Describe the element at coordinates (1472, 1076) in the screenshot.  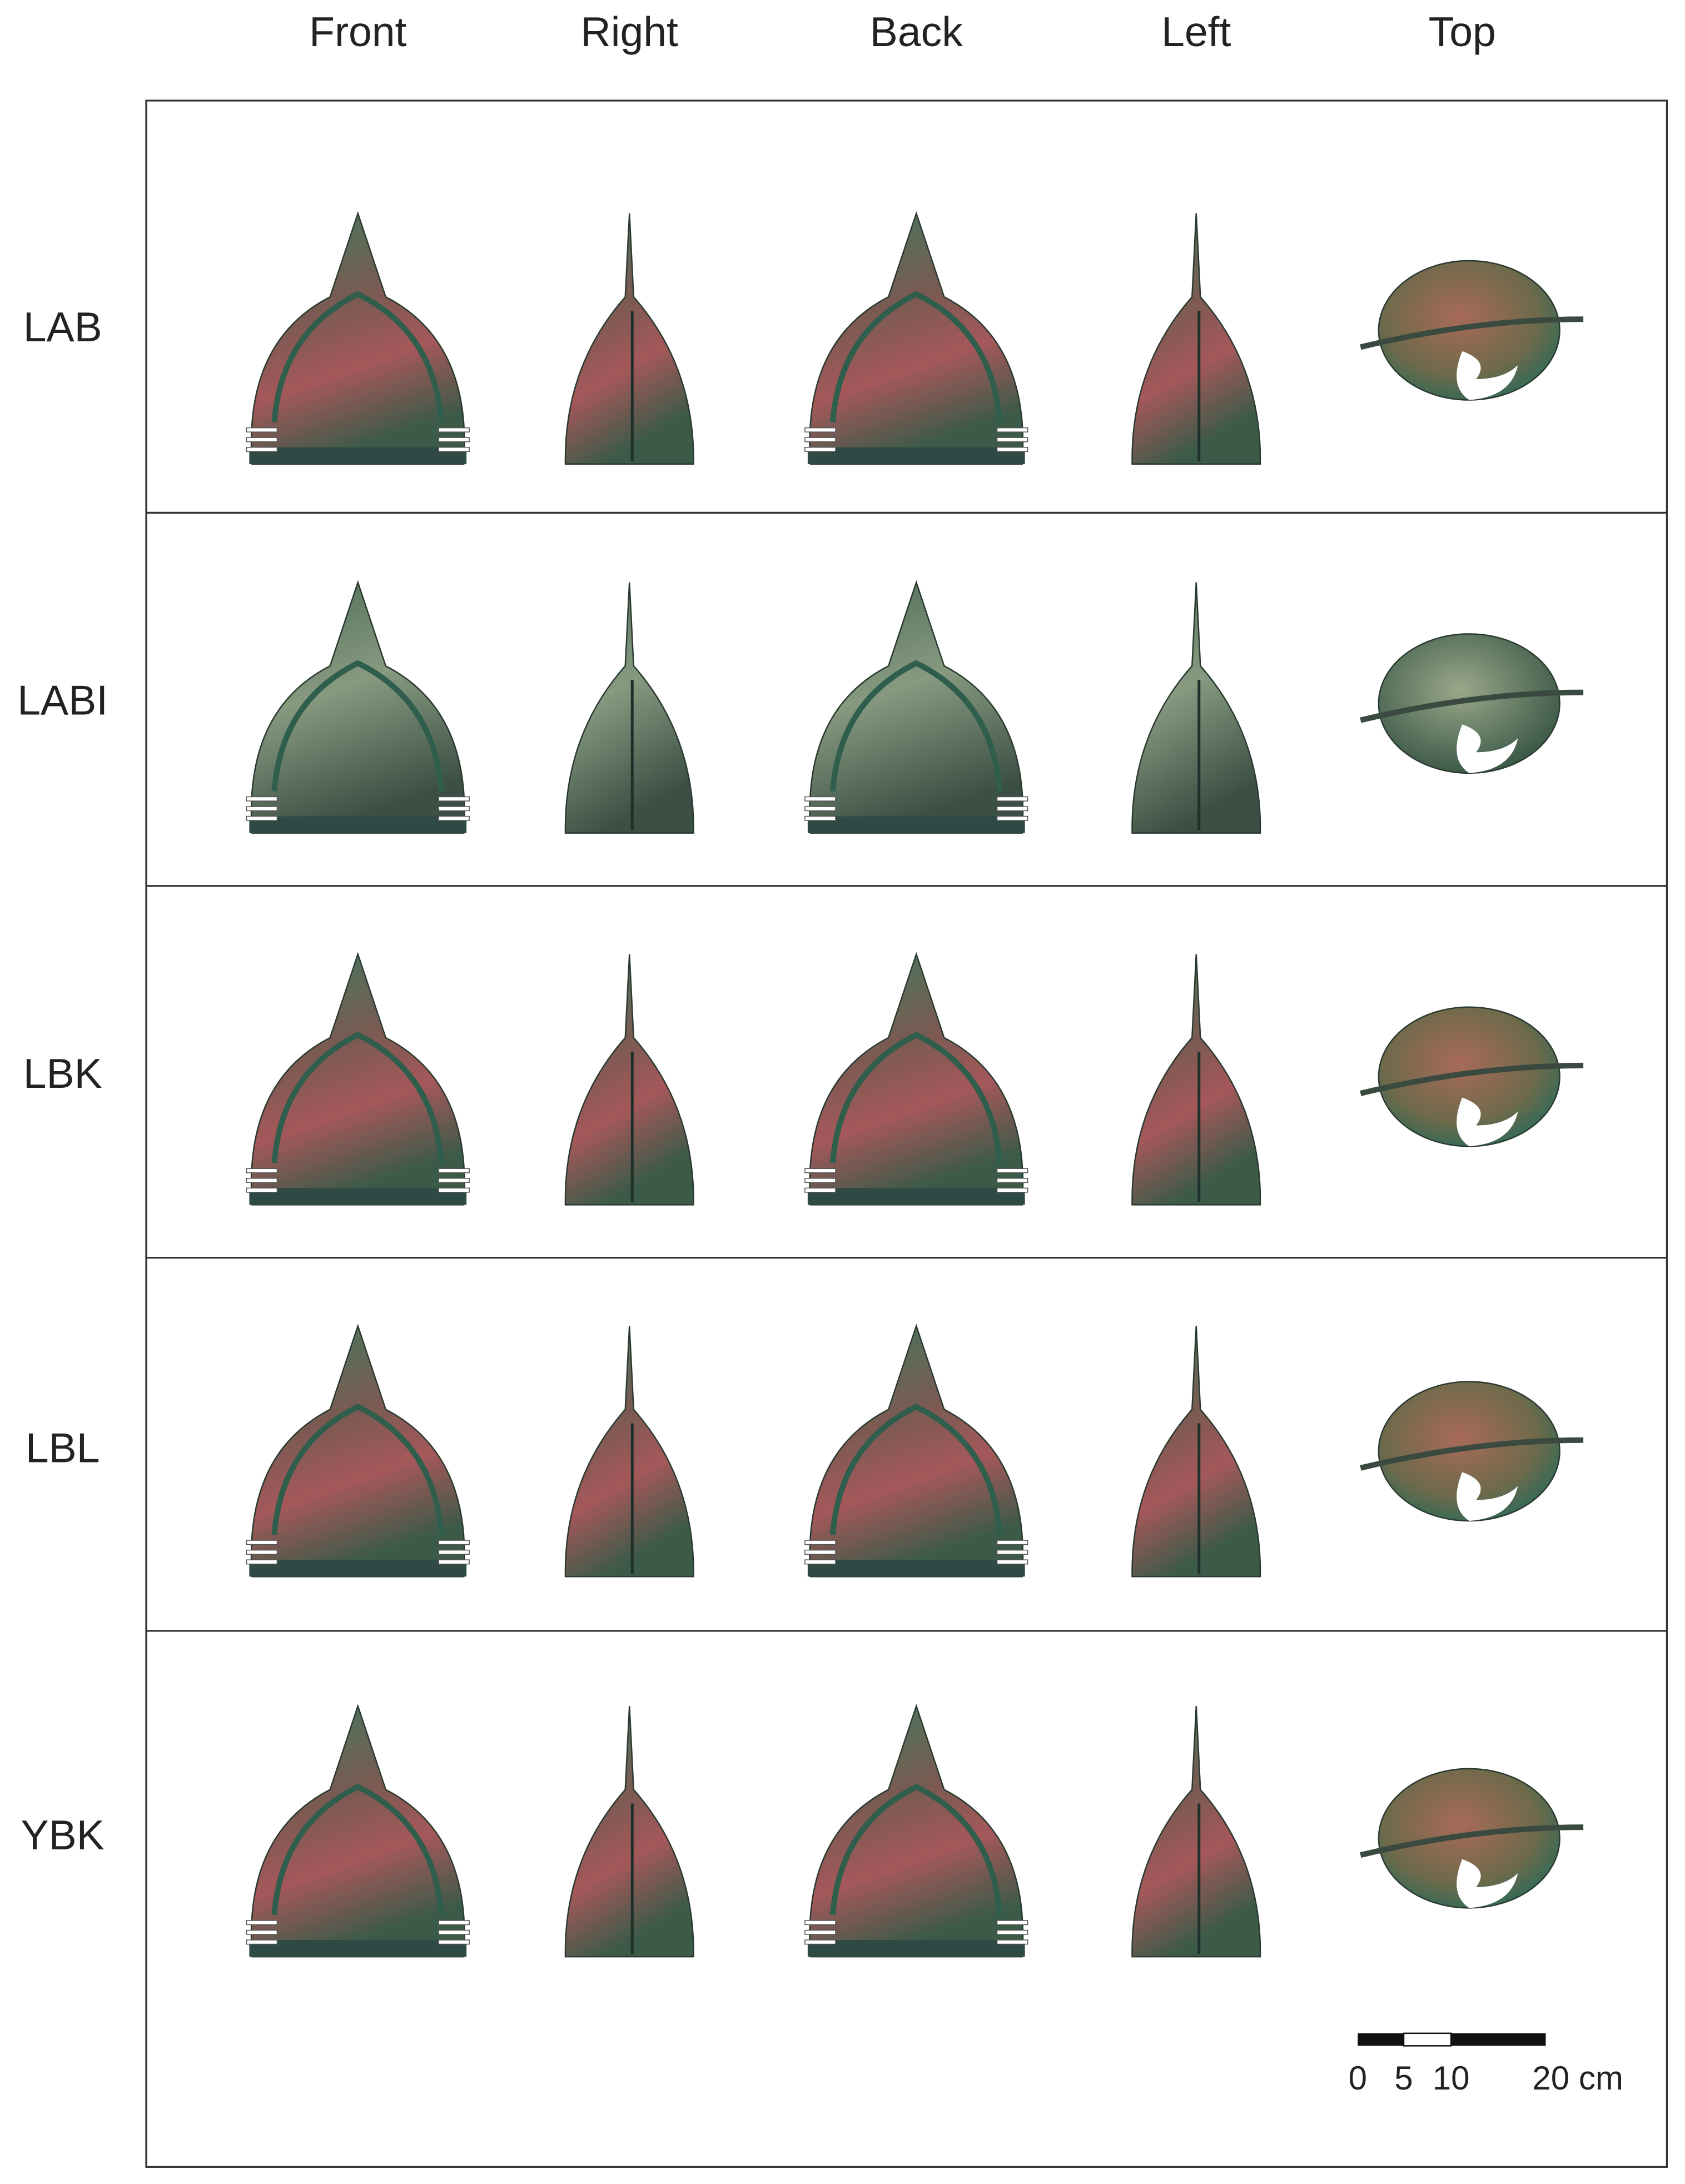
I see `helmet-top` at that location.